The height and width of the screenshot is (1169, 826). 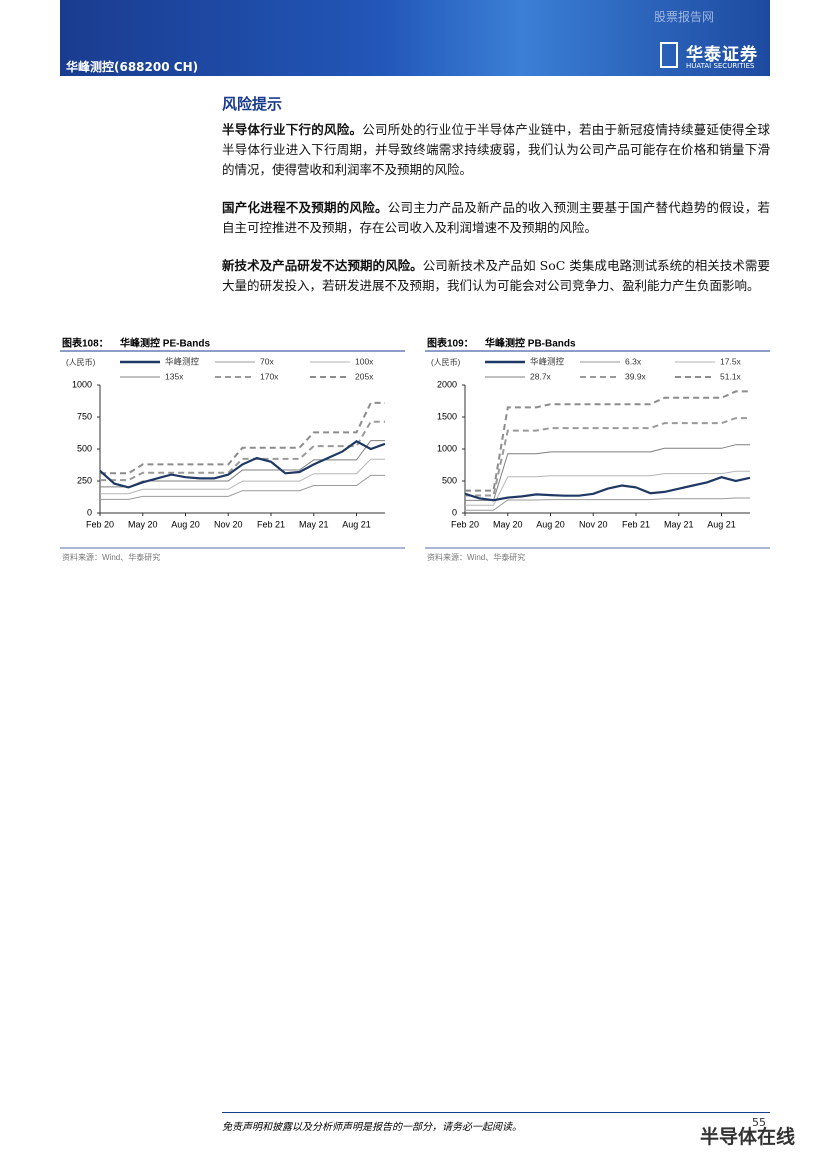 I want to click on legend-label: 170x, so click(x=269, y=376).